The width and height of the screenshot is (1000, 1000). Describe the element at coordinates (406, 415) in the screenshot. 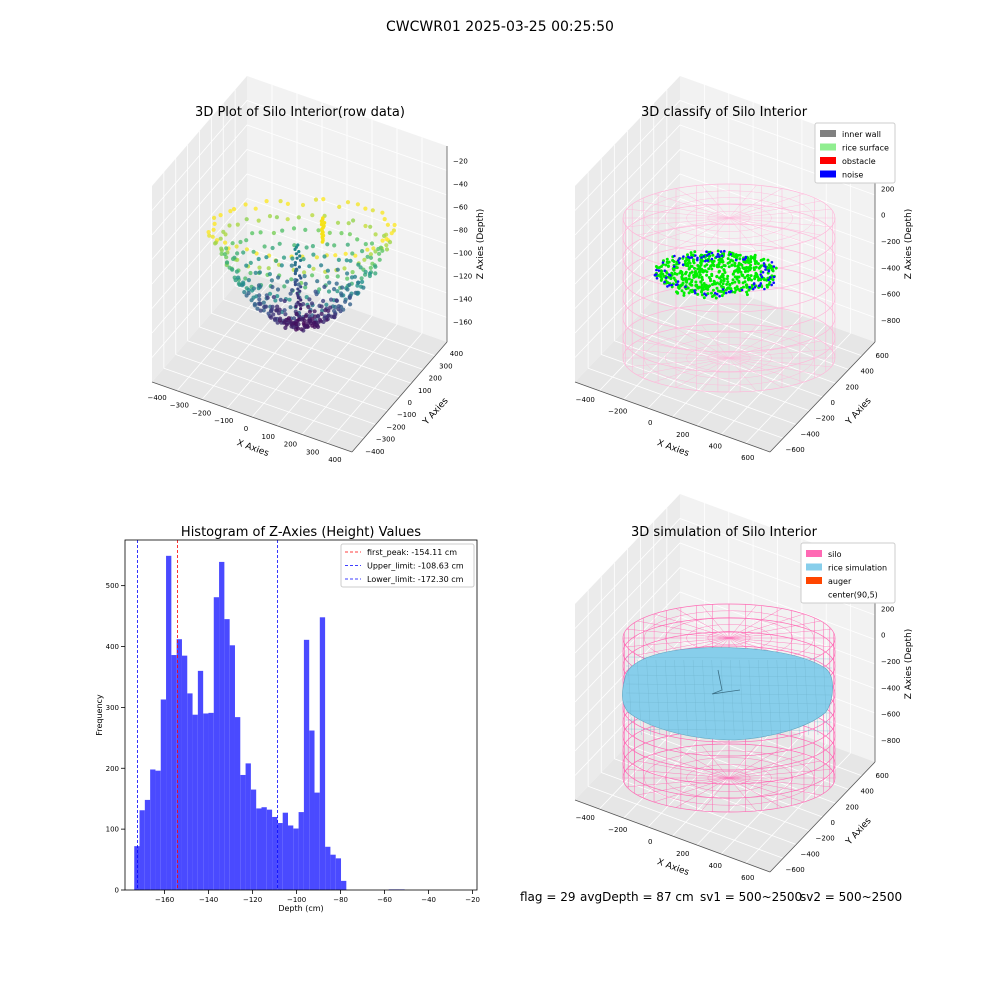

I see `y-tick-label: −100` at that location.